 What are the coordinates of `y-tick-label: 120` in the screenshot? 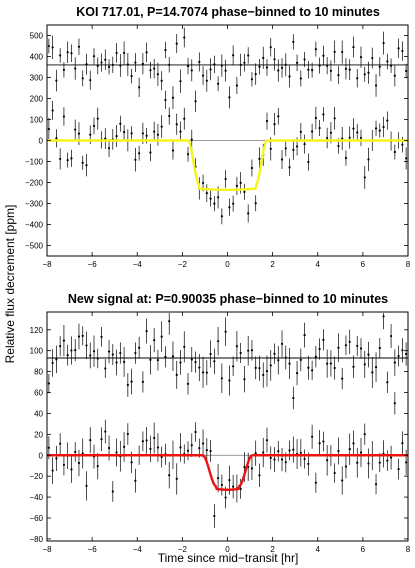 It's located at (37, 330).